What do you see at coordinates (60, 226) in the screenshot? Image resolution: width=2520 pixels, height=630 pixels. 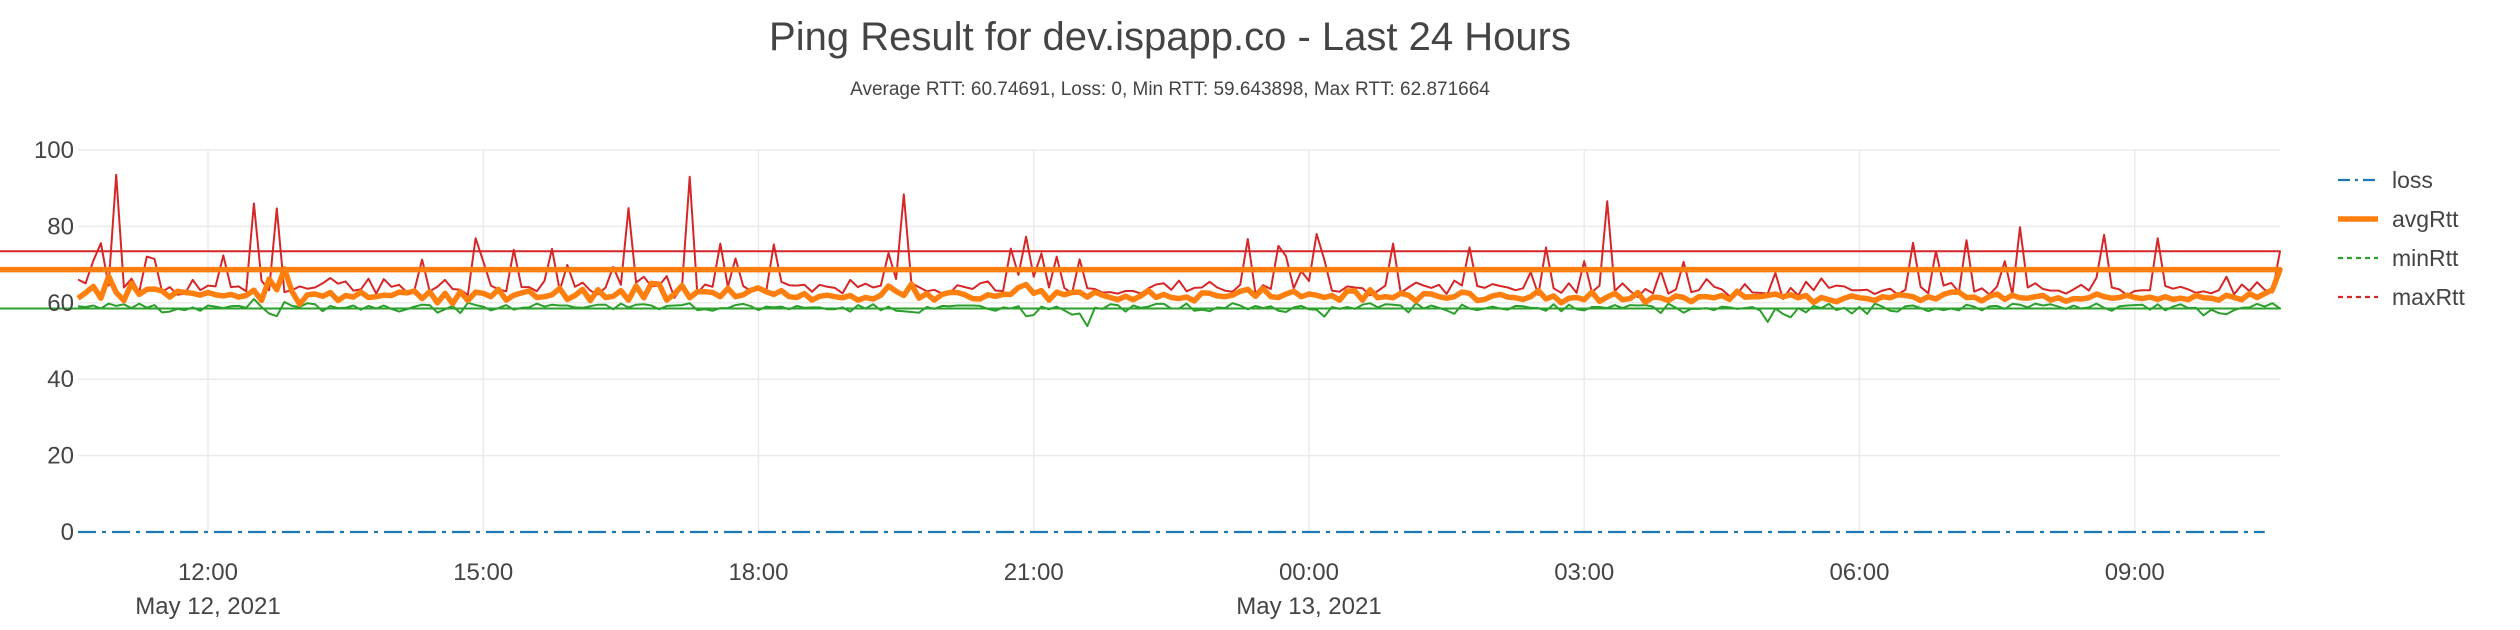 I see `y-tick-label: 80` at bounding box center [60, 226].